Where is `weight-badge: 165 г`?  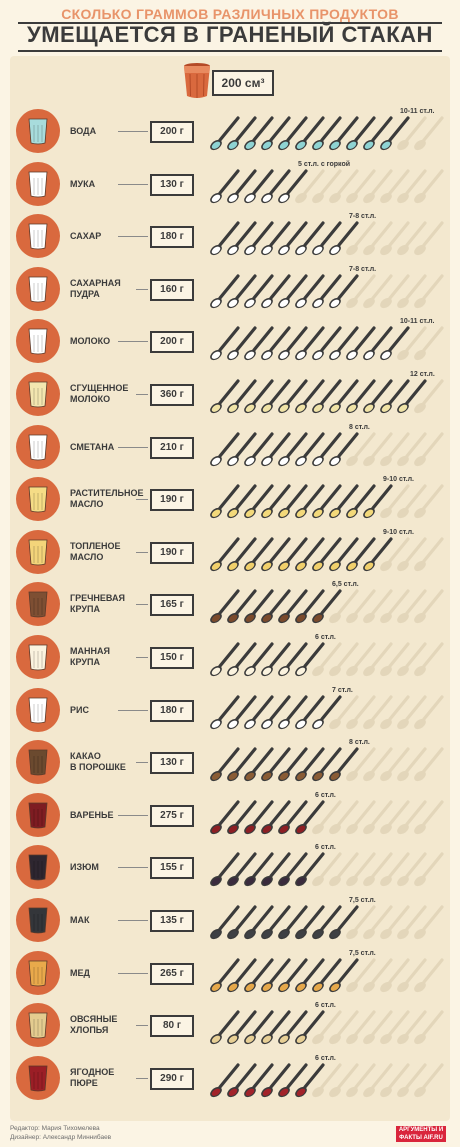 weight-badge: 165 г is located at coordinates (172, 605).